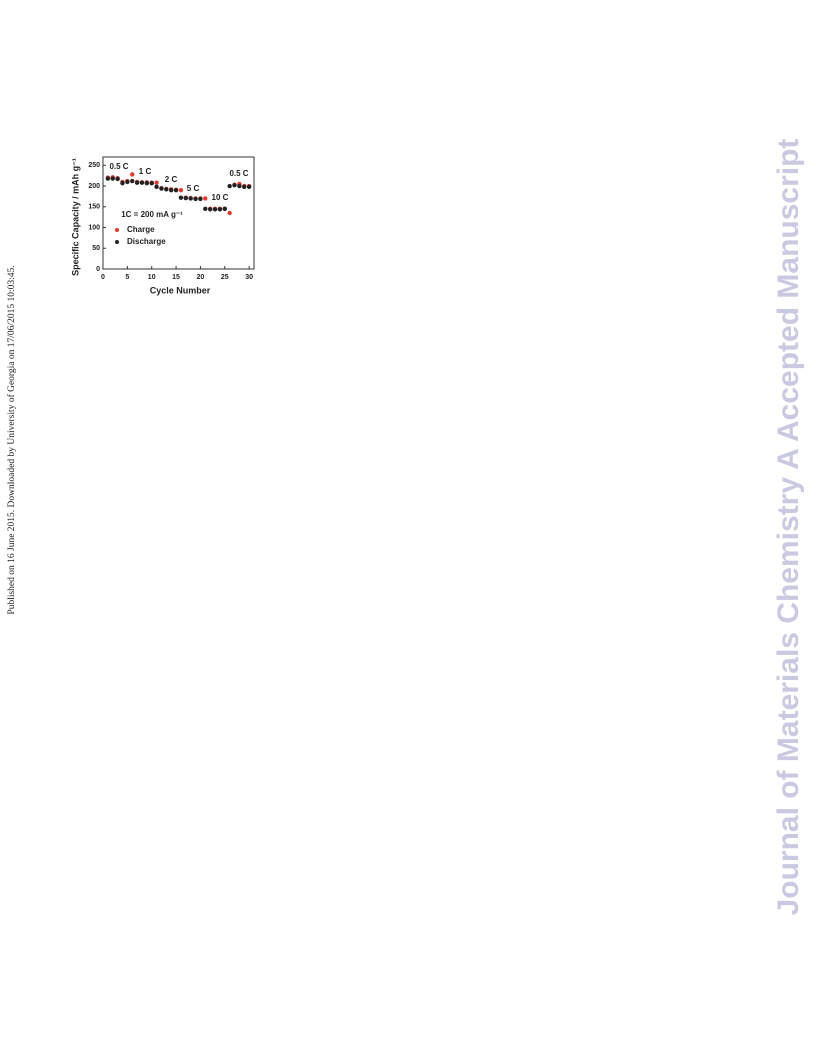 The height and width of the screenshot is (1056, 816). I want to click on x-tick-label: 15, so click(176, 277).